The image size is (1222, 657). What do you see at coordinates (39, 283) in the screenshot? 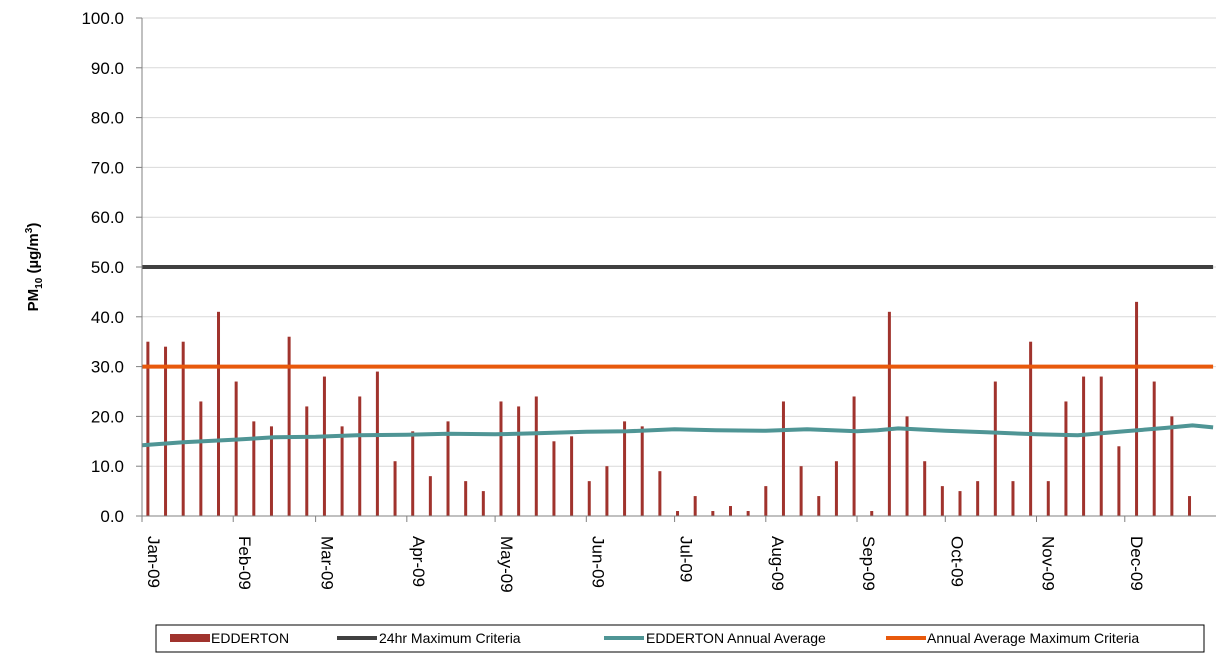
I see `y-axis-label-subscript: 10` at bounding box center [39, 283].